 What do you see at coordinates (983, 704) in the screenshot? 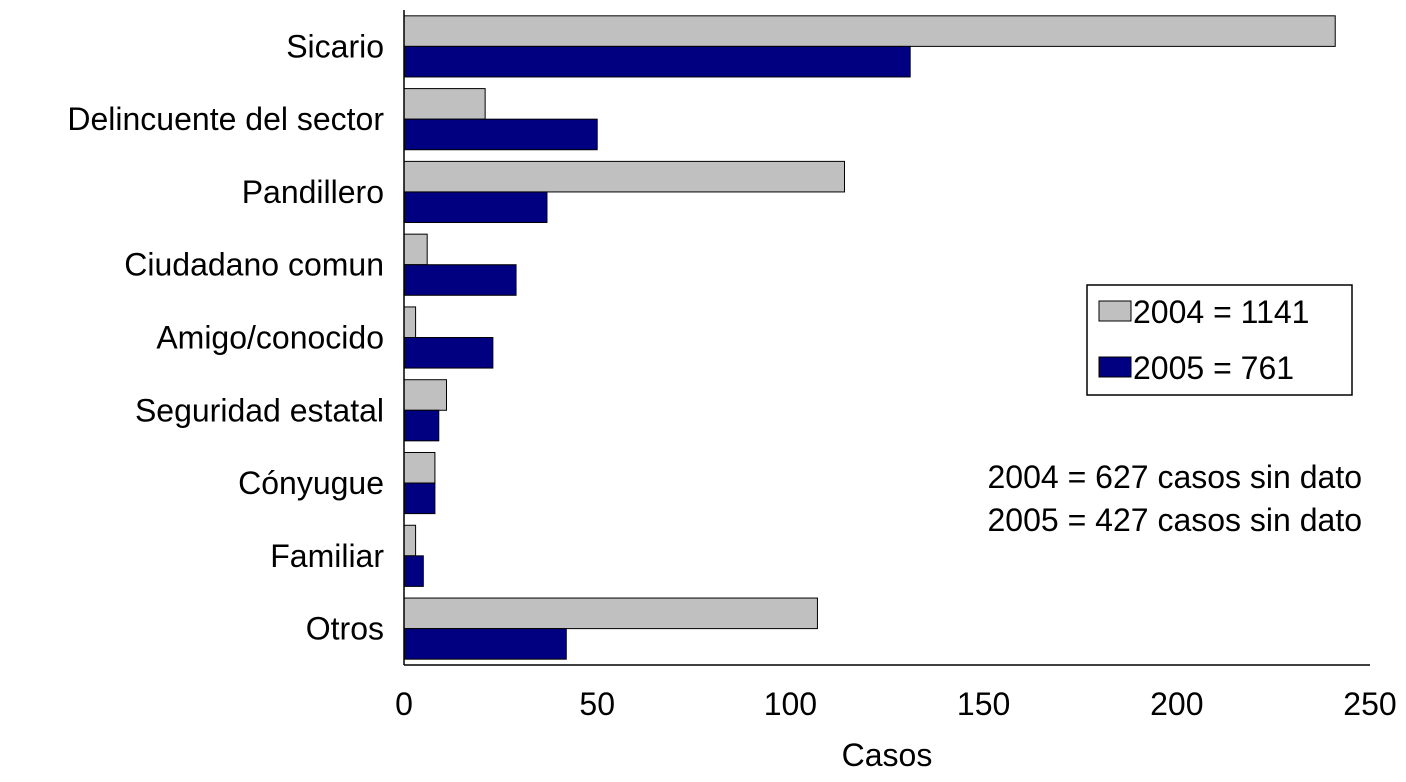
I see `x-tick-label: 150` at bounding box center [983, 704].